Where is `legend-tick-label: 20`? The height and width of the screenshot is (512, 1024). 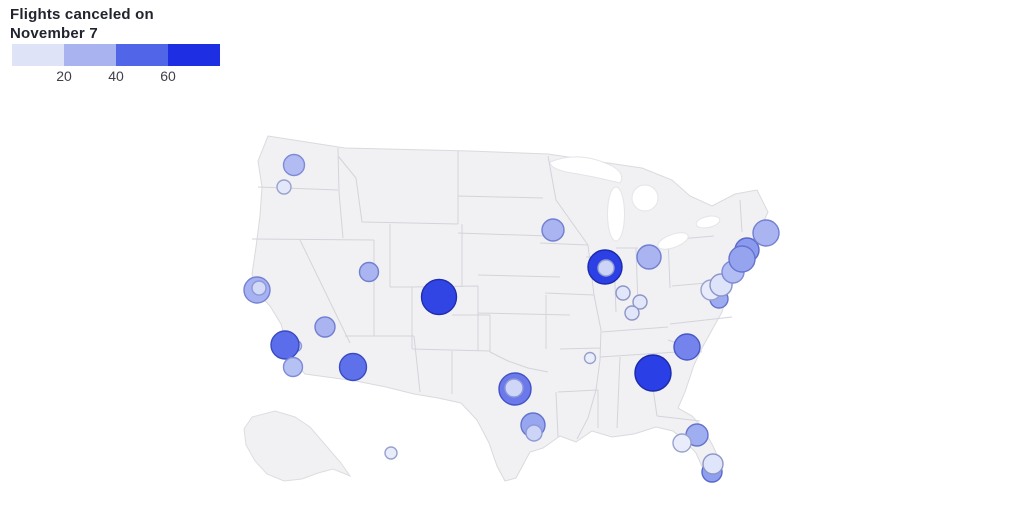 legend-tick-label: 20 is located at coordinates (64, 76).